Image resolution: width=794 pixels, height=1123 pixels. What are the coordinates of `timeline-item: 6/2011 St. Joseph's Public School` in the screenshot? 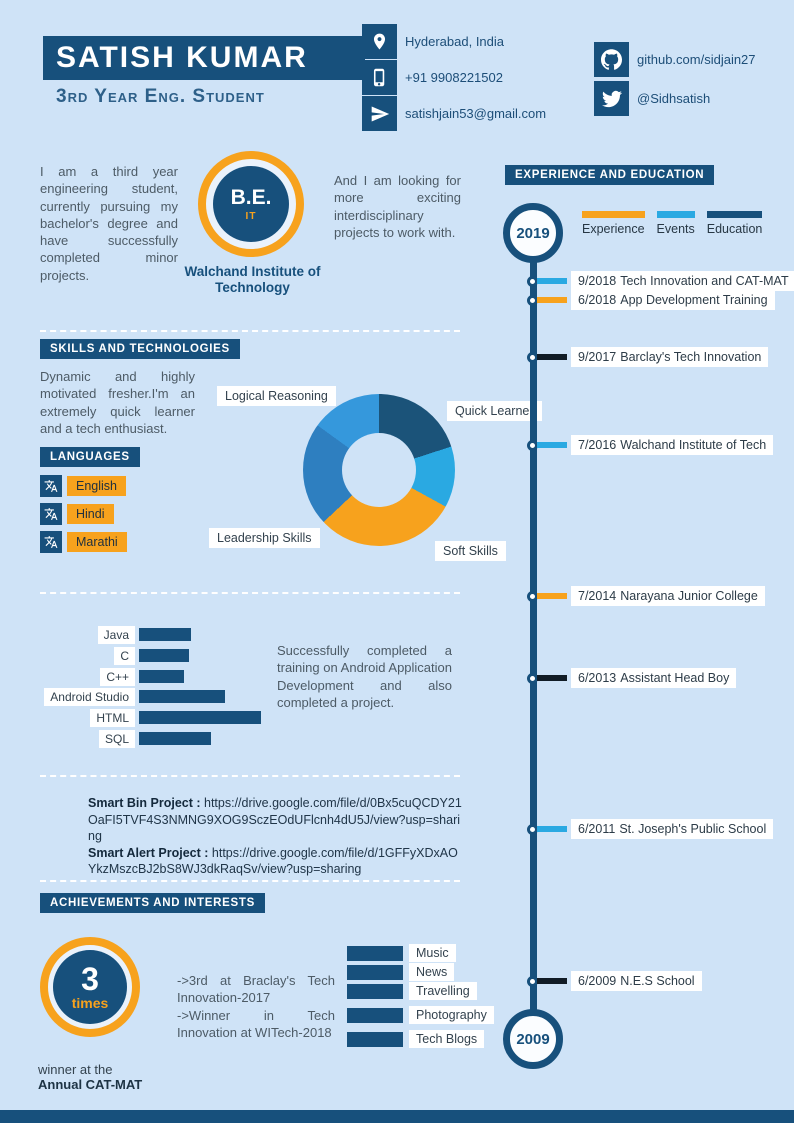 It's located at (650, 829).